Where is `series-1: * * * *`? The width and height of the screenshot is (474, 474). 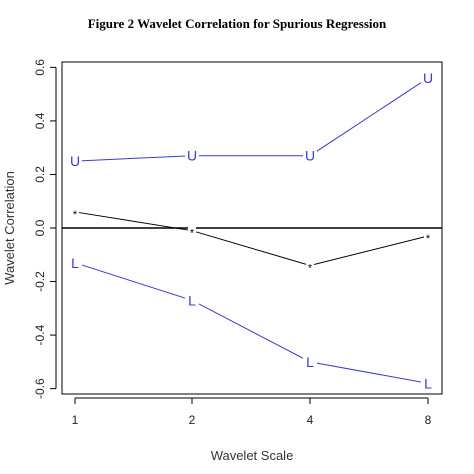
series-1: * * * * is located at coordinates (251, 240).